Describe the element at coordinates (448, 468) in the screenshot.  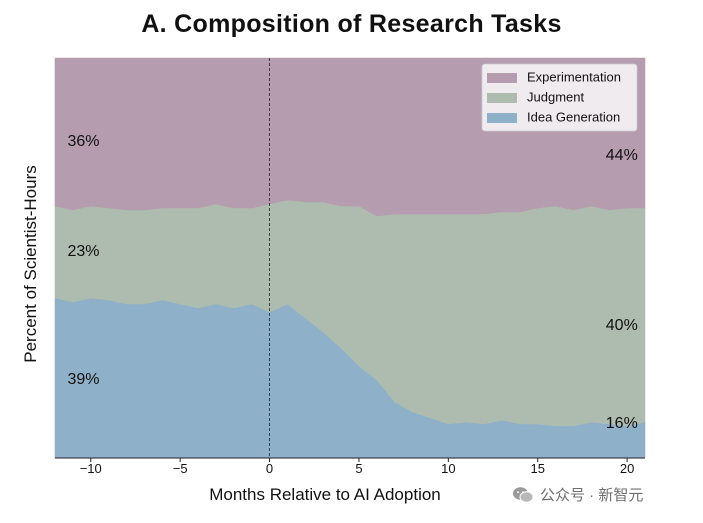
I see `x-tick-label: 10` at that location.